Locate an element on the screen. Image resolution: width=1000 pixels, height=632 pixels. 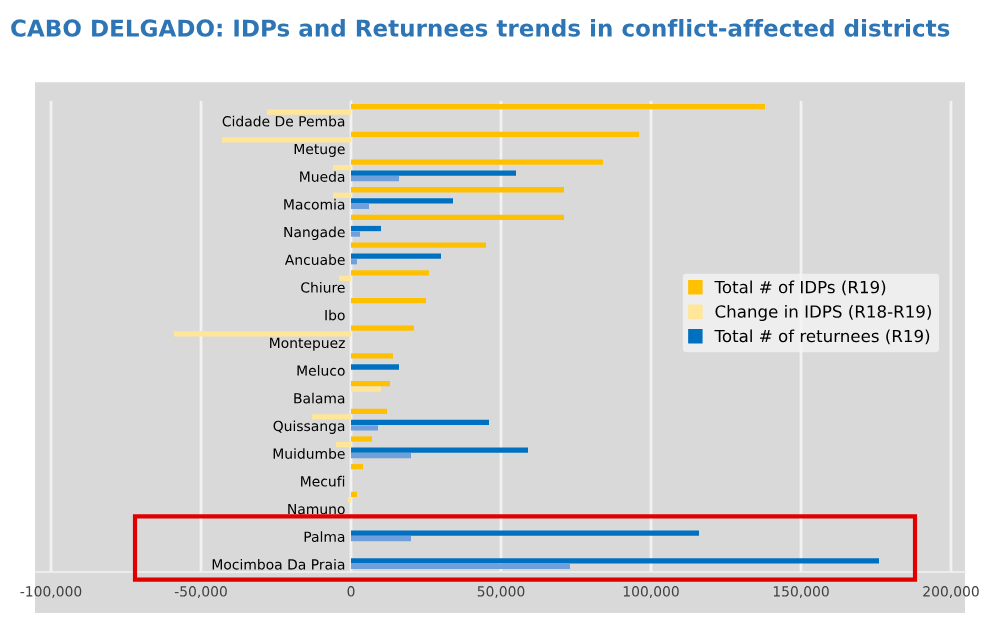
legend-label: Change in IDPS (R18-R19) is located at coordinates (823, 313).